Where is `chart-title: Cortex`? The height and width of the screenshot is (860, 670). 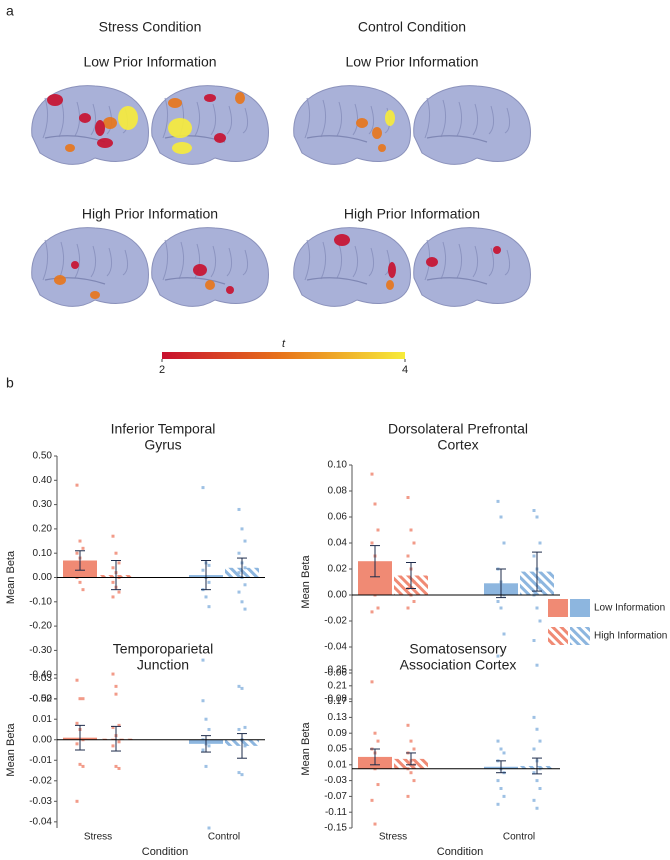
chart-title: Cortex is located at coordinates (457, 445).